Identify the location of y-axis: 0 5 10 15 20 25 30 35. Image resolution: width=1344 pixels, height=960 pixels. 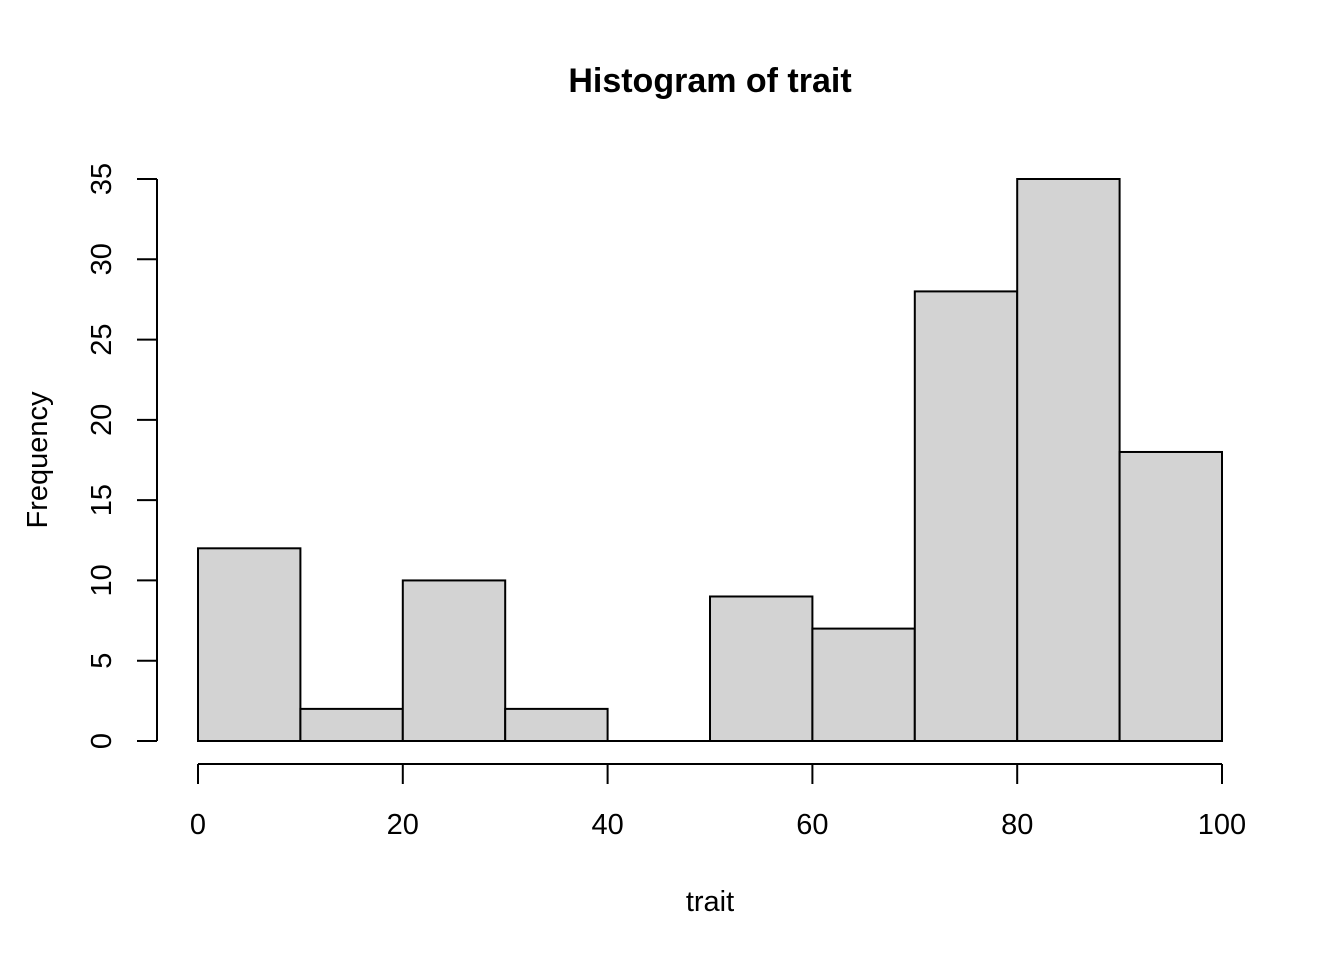
(122, 456).